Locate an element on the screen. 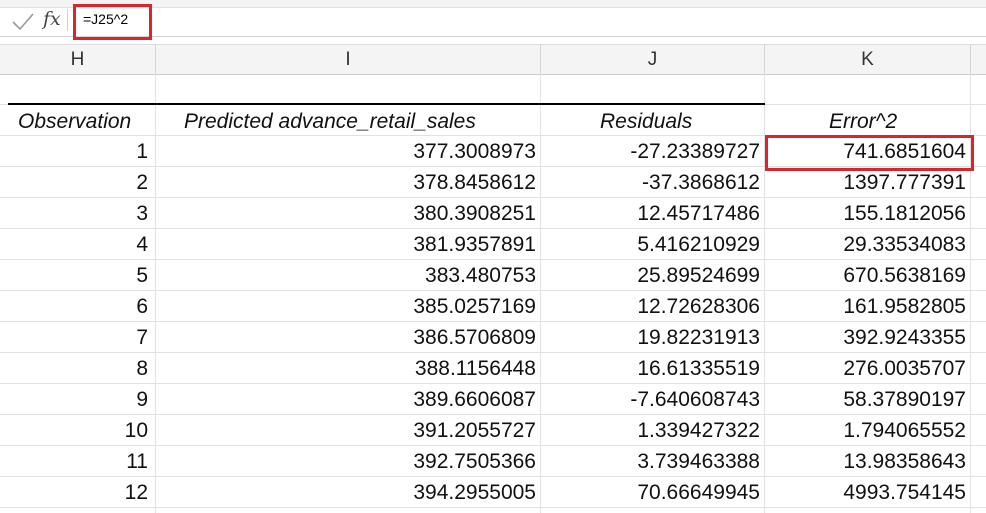 This screenshot has height=513, width=986. observation-cell: 9 is located at coordinates (142, 399).